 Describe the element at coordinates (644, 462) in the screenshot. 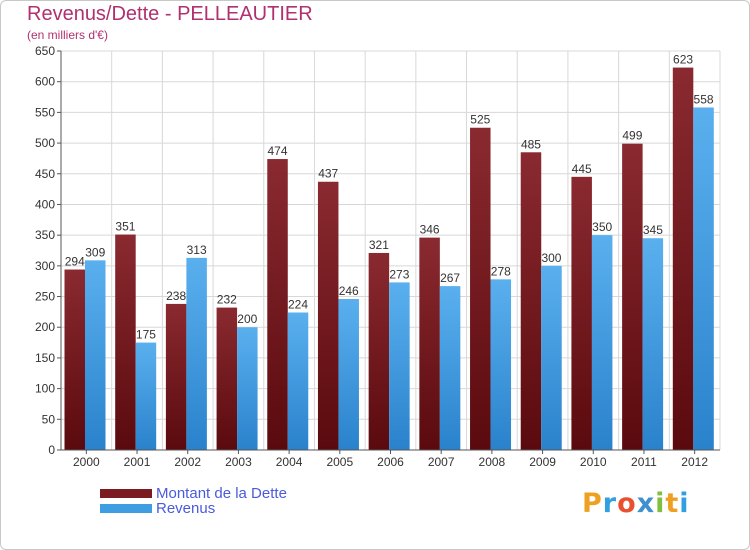

I see `x-tick-label: 2011` at that location.